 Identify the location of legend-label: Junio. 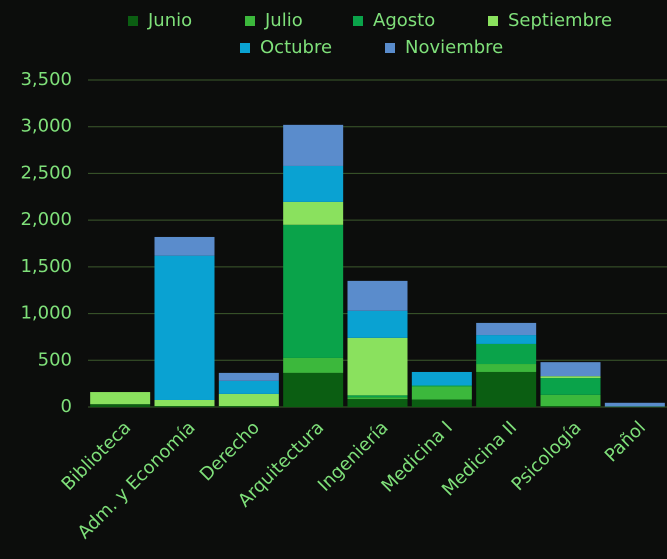
(169, 20).